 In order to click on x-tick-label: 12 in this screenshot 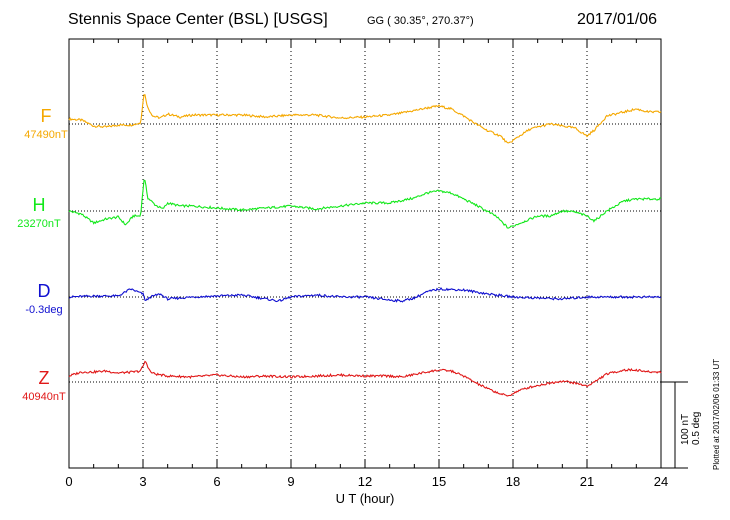, I will do `click(365, 481)`.